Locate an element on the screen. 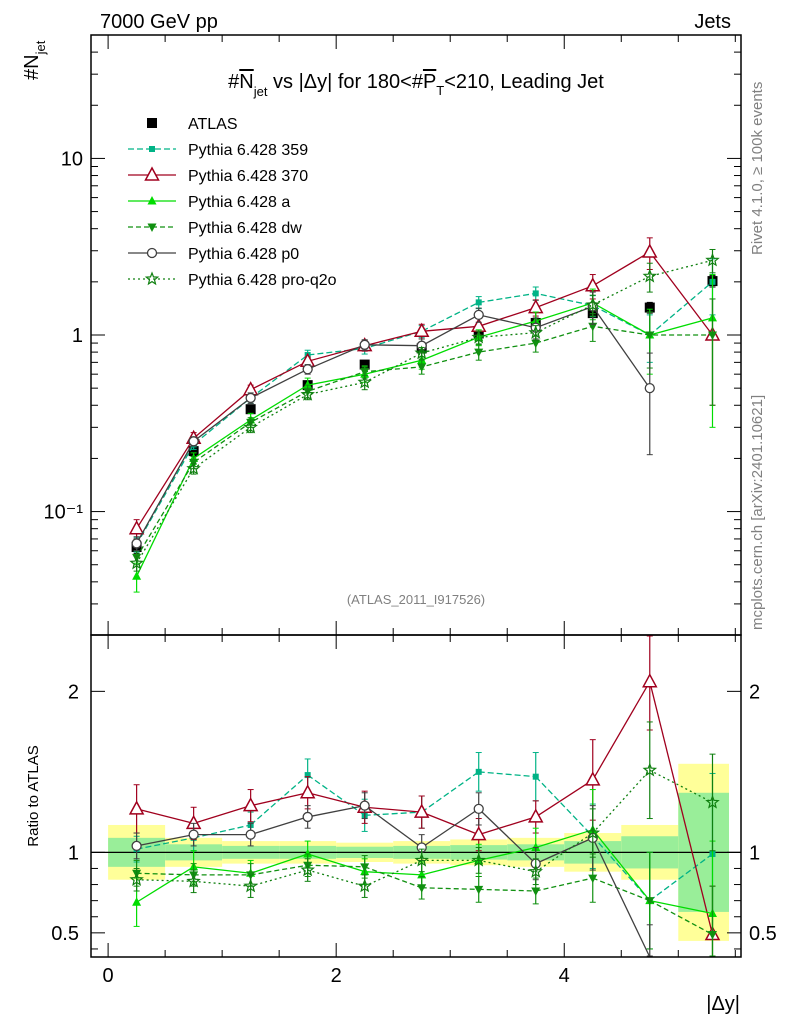  ratio-series-pythia-6-428-pro-q2o is located at coordinates (424, 809).